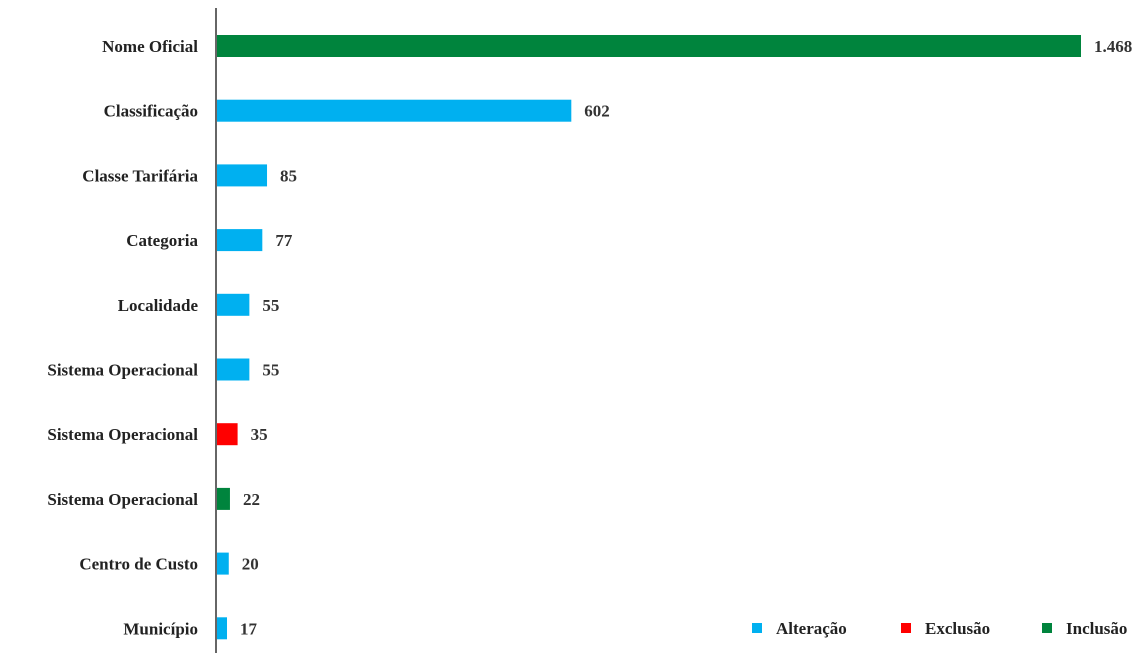  I want to click on data-label: 22, so click(251, 499).